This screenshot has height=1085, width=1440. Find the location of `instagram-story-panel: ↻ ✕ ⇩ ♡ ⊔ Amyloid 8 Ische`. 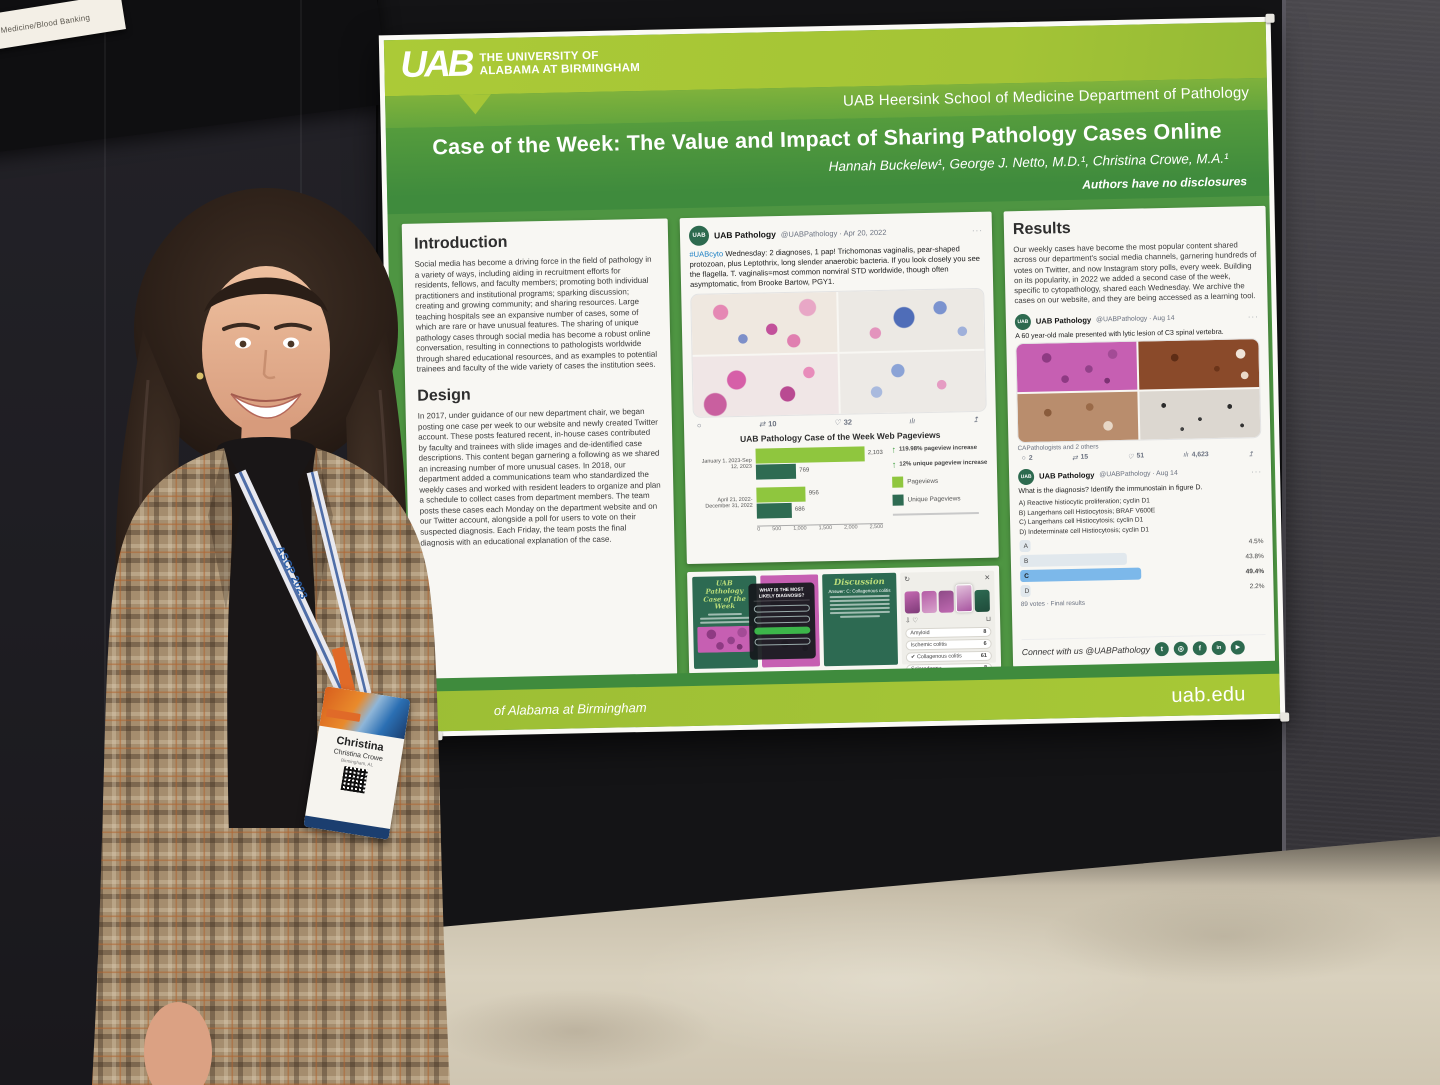

instagram-story-panel: ↻ ✕ ⇩ ♡ ⊔ Amyloid 8 Ische is located at coordinates (948, 622).